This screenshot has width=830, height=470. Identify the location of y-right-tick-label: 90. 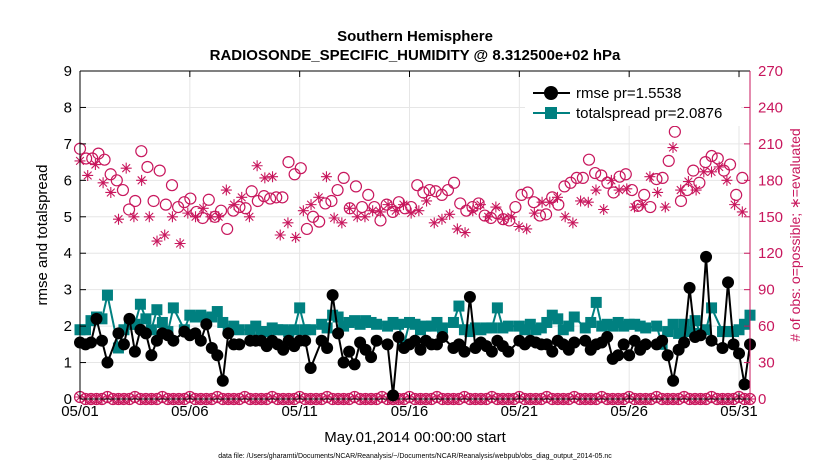
(766, 290).